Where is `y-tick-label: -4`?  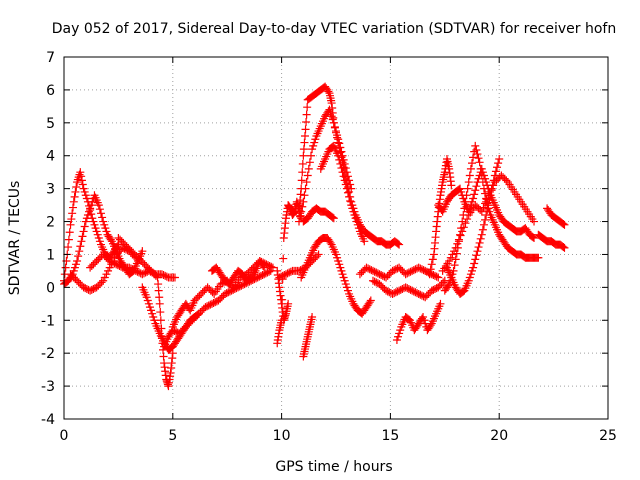 y-tick-label: -4 is located at coordinates (48, 420).